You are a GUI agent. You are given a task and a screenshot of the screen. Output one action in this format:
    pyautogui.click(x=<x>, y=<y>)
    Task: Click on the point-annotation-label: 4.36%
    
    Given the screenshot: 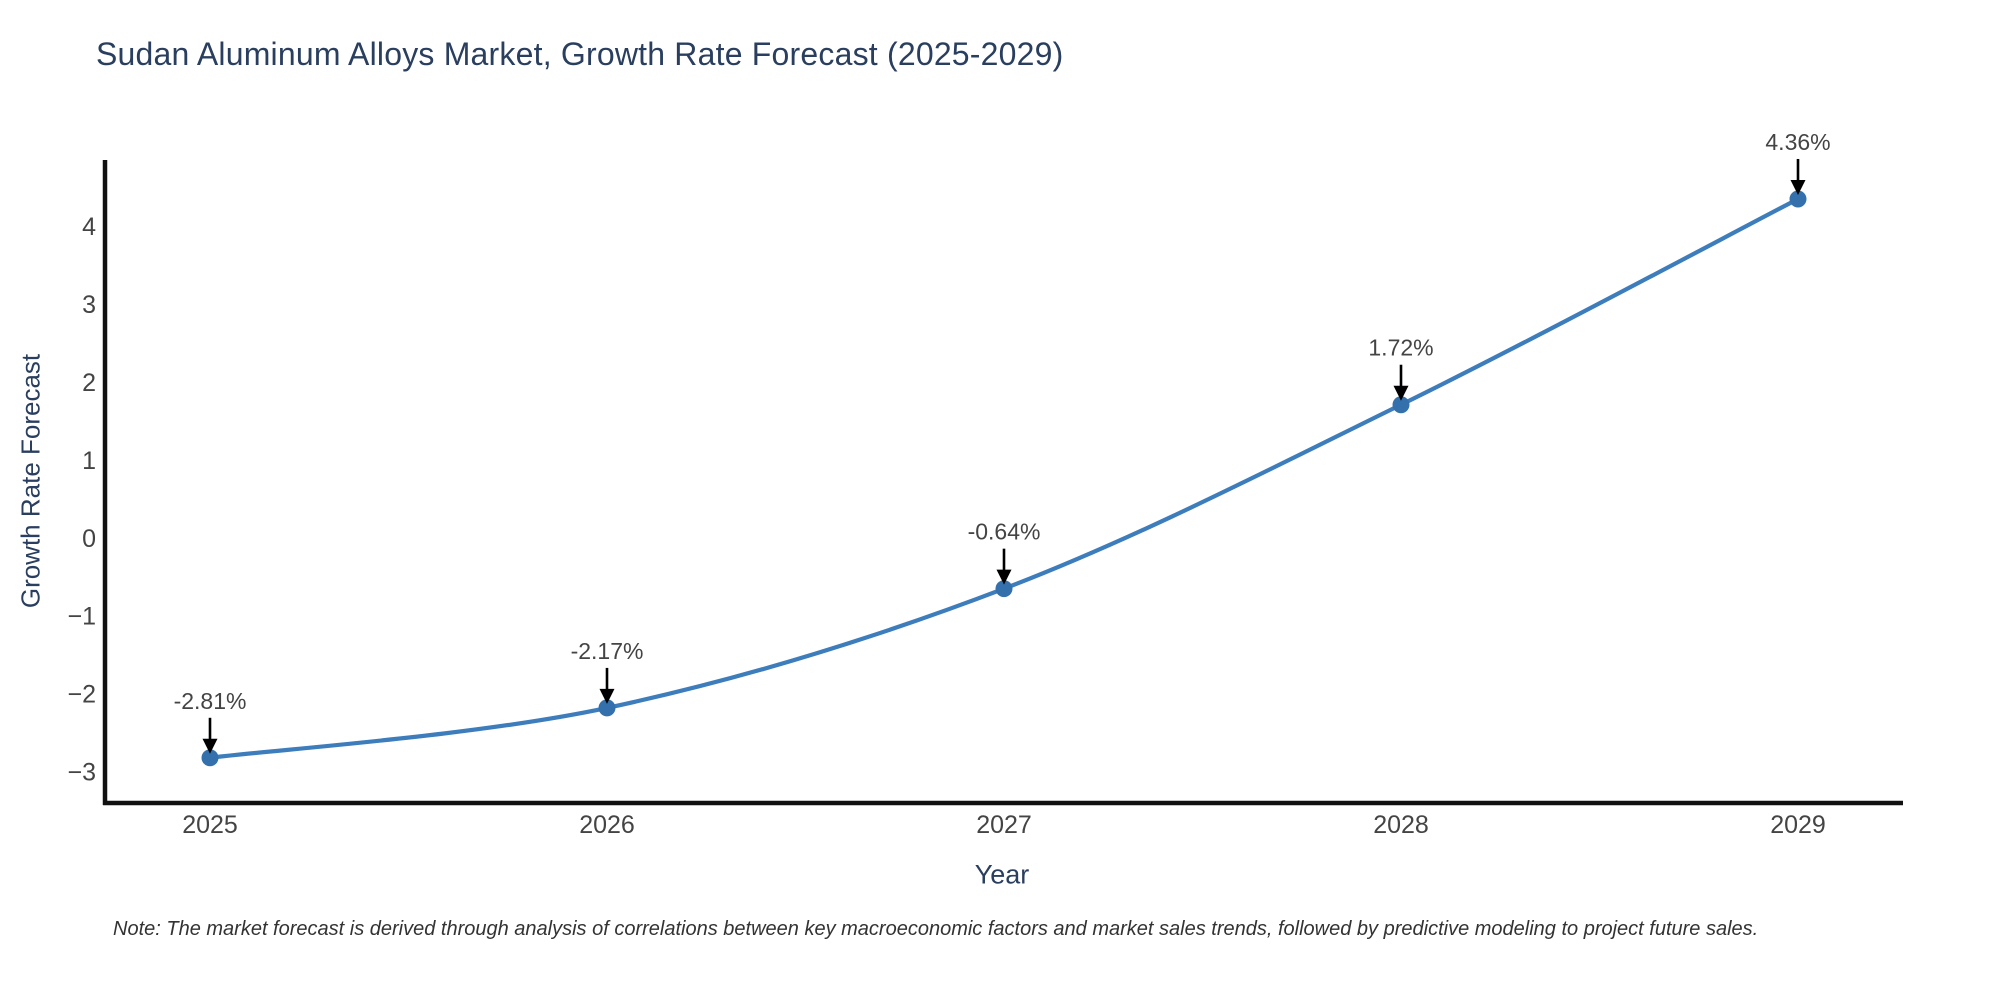 What is the action you would take?
    pyautogui.click(x=1797, y=142)
    